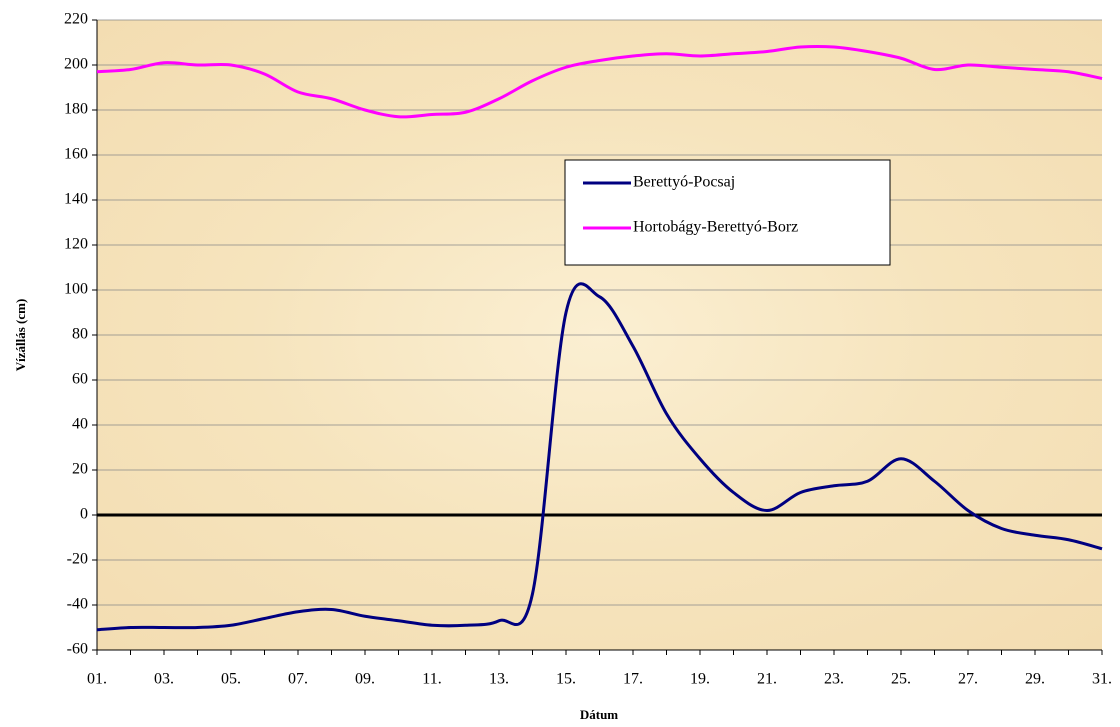 The height and width of the screenshot is (727, 1120). I want to click on y-tick-label: -60, so click(77, 649).